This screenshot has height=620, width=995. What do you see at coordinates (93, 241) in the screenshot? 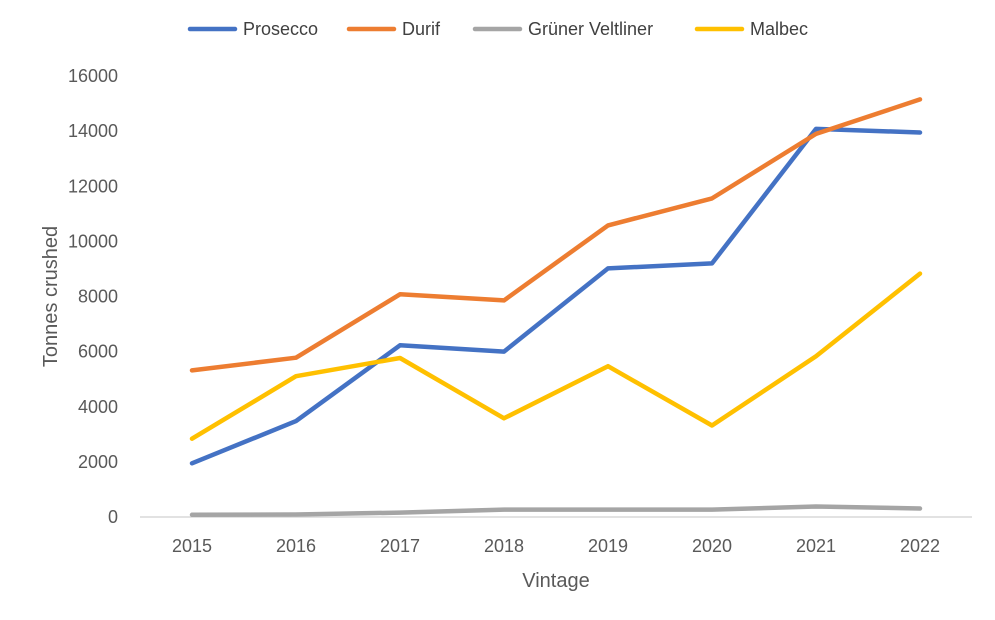
I see `y-tick-label: 10000` at bounding box center [93, 241].